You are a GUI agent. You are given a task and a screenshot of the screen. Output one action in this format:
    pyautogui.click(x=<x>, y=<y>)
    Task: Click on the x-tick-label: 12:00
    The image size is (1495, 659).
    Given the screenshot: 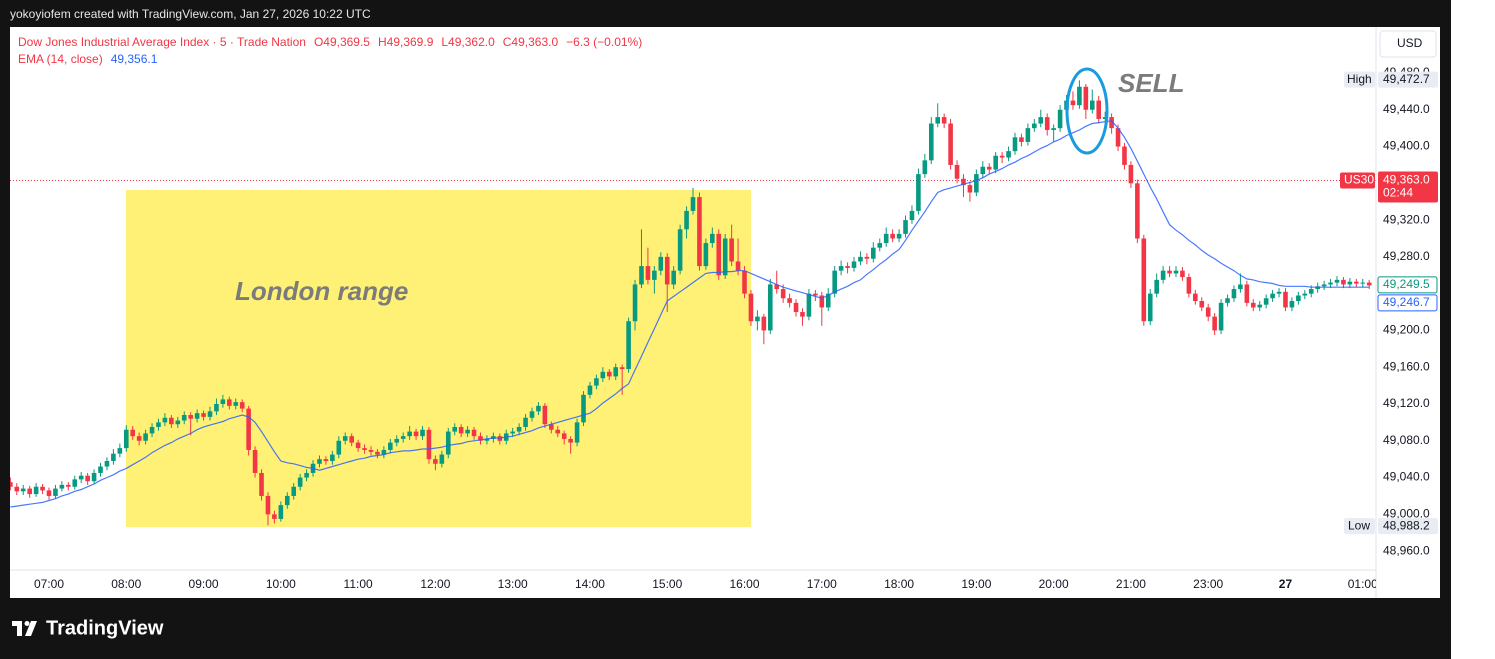 What is the action you would take?
    pyautogui.click(x=435, y=584)
    